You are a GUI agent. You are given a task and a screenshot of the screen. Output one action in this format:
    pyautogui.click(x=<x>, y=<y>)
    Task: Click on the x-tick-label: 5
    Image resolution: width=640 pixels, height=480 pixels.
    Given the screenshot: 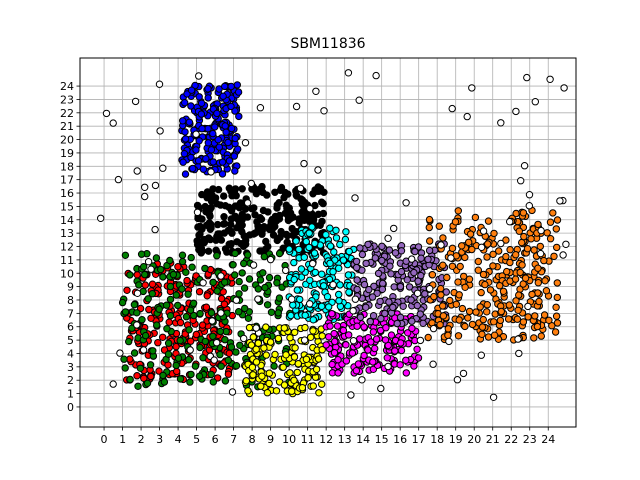 What is the action you would take?
    pyautogui.click(x=196, y=439)
    